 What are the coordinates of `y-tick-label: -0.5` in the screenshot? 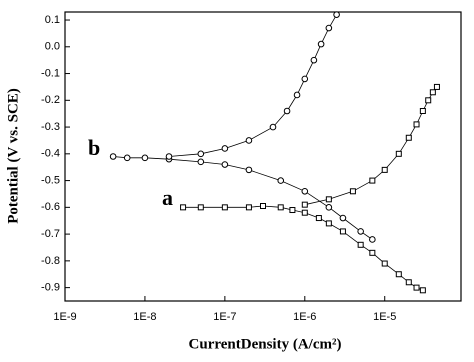 It's located at (50, 180).